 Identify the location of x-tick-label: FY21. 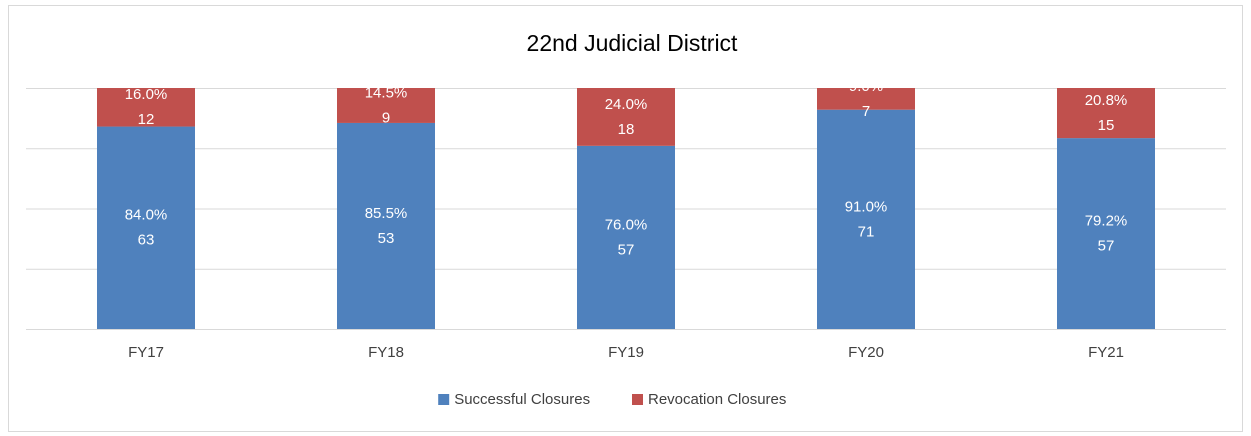
(1106, 352).